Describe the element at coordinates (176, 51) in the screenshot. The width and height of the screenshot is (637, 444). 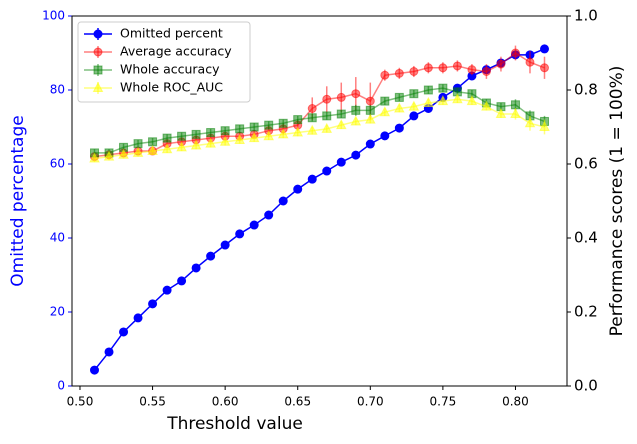
I see `legend-label: Average accuracy` at that location.